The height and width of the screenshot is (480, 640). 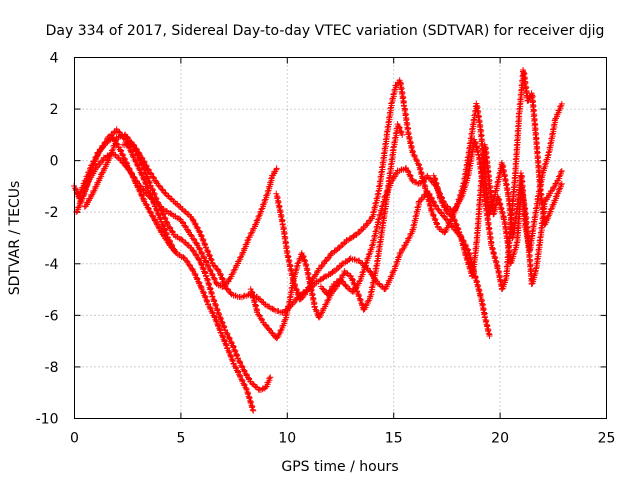 I want to click on y-tick-labels: -10 -8 -6 -4 -2 0 2 4, so click(x=47, y=239).